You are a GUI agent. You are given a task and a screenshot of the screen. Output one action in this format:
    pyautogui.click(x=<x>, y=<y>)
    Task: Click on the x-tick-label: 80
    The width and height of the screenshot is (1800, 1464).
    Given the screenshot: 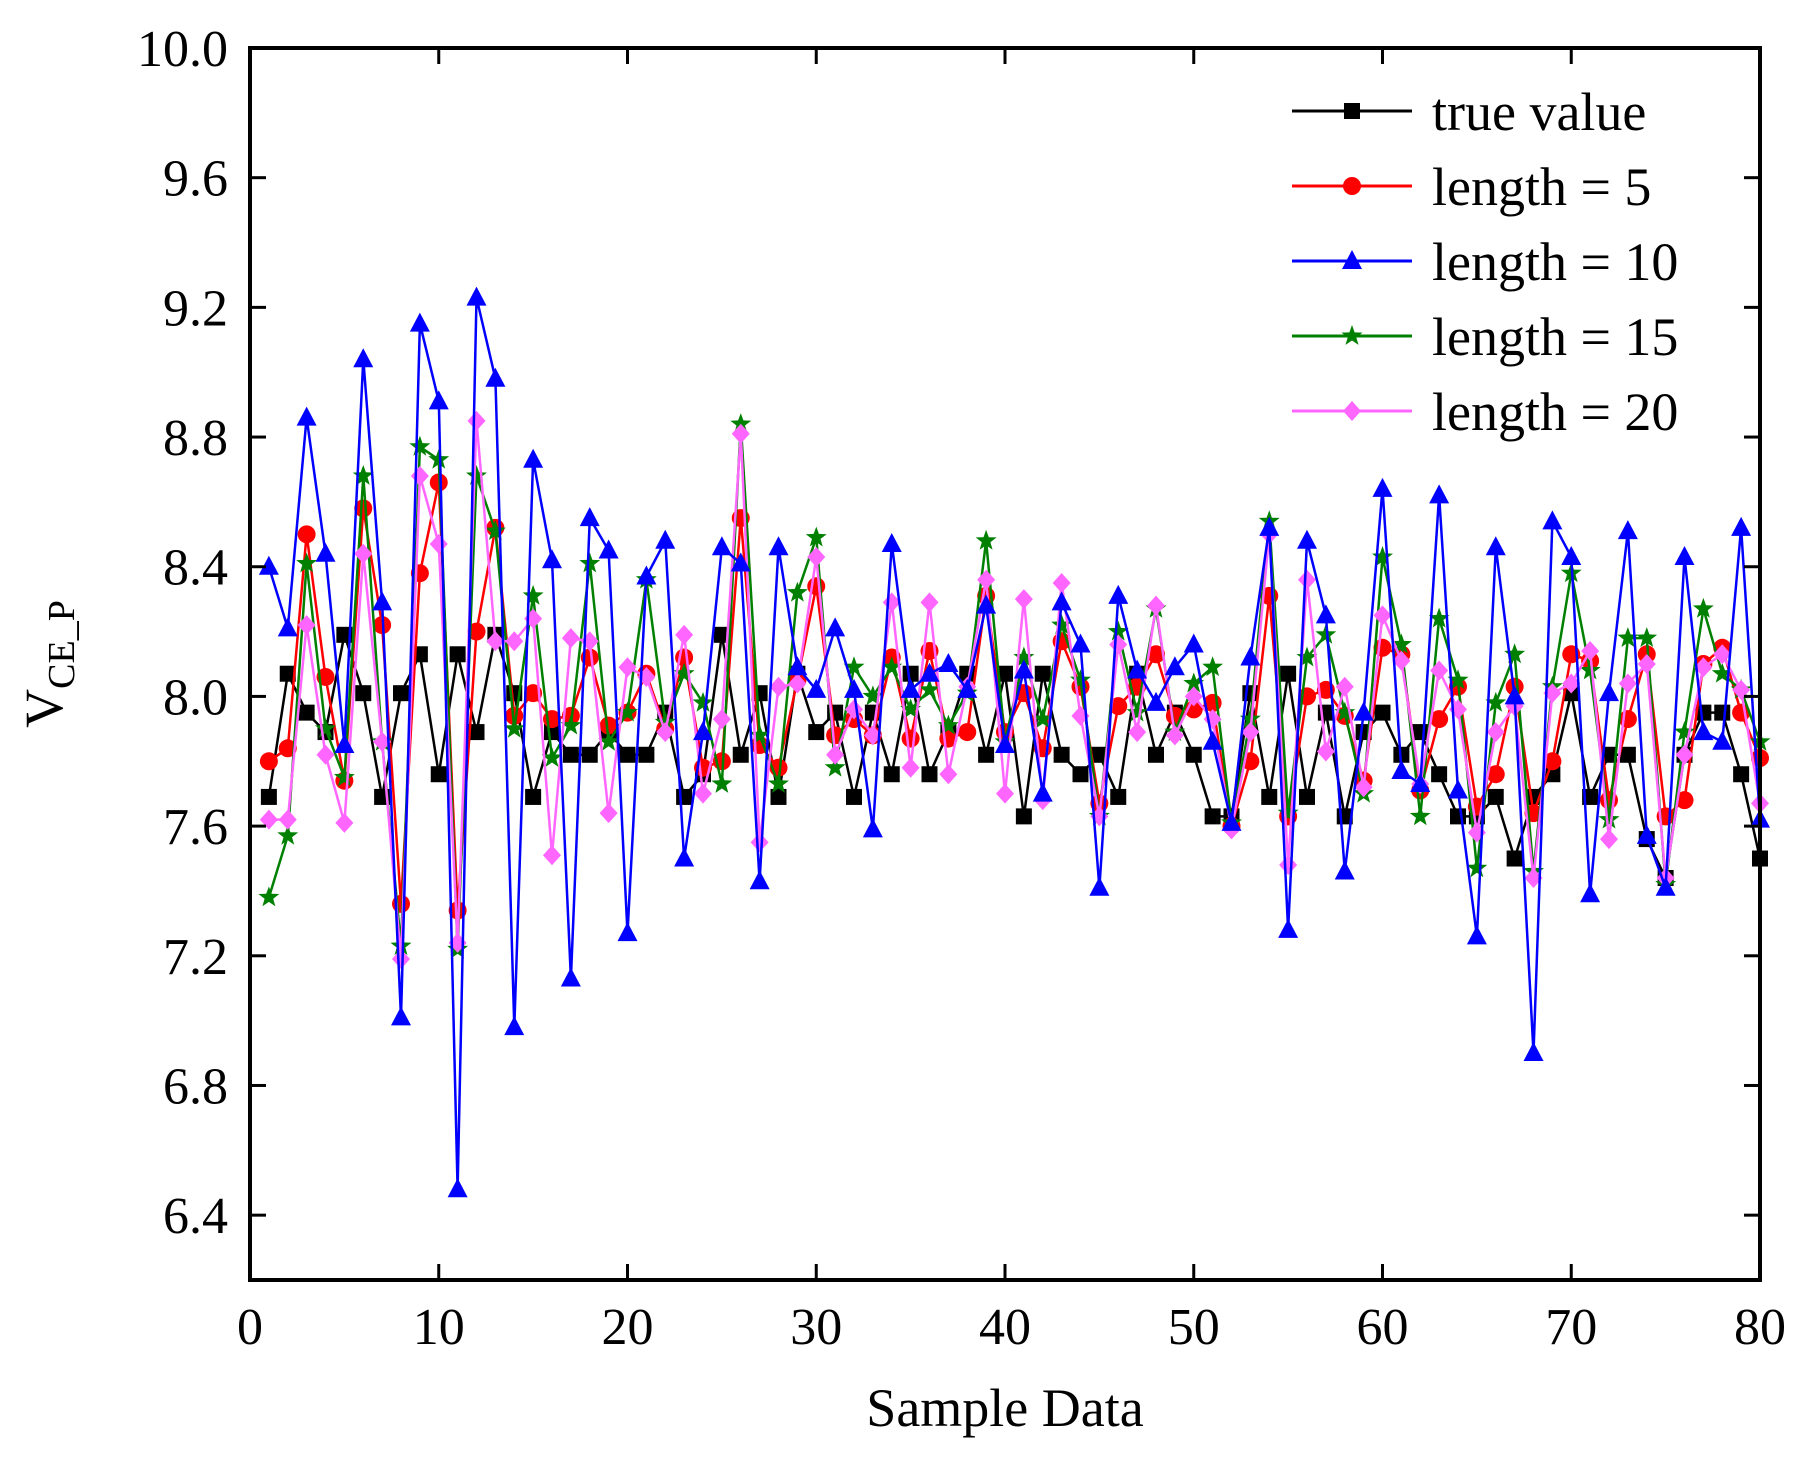 What is the action you would take?
    pyautogui.click(x=1760, y=1327)
    